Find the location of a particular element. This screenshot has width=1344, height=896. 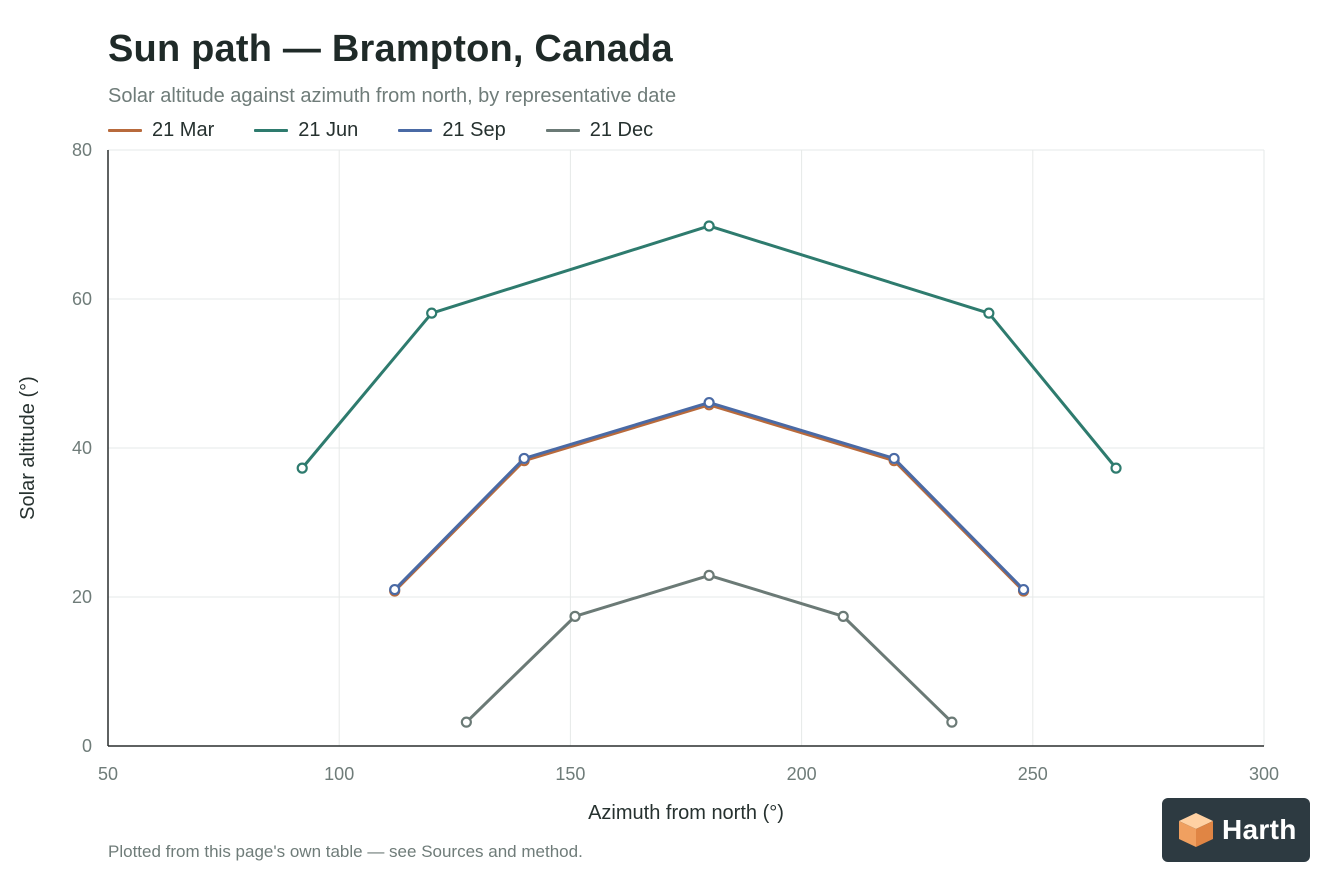

y-tick-label-20: 20 is located at coordinates (82, 597).